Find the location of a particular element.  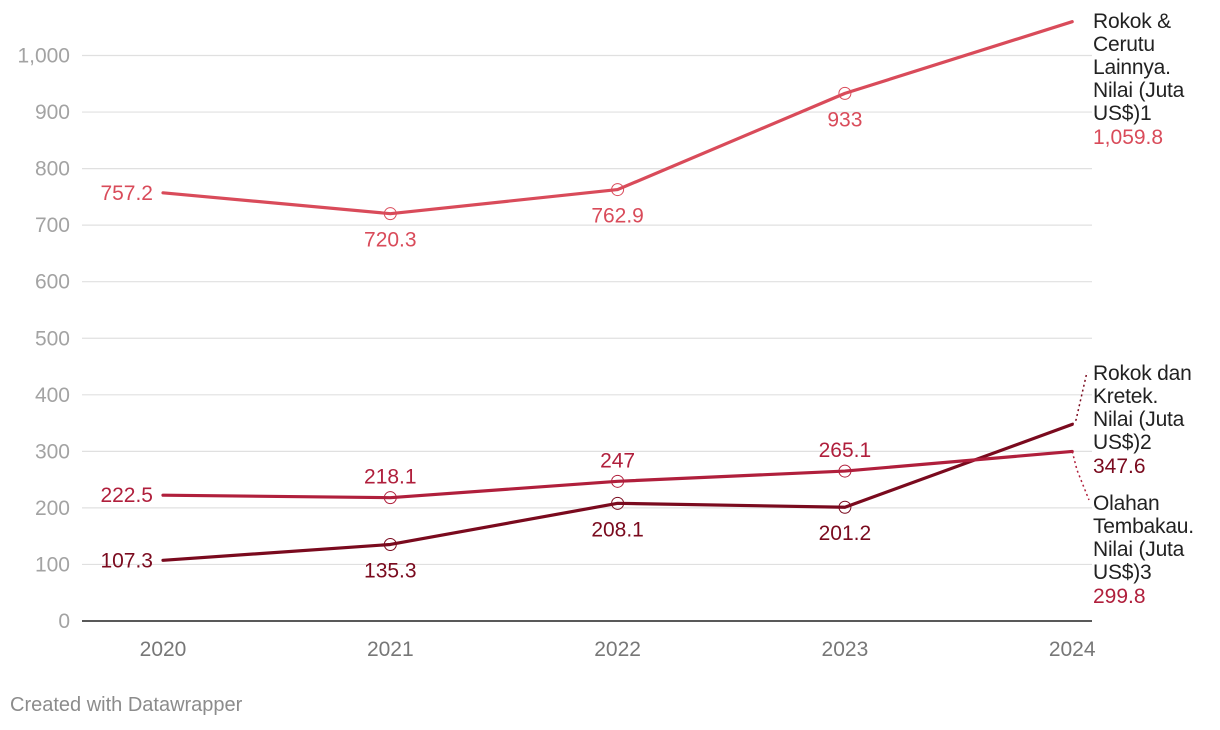

series-name-label: US$)3 is located at coordinates (1122, 572).